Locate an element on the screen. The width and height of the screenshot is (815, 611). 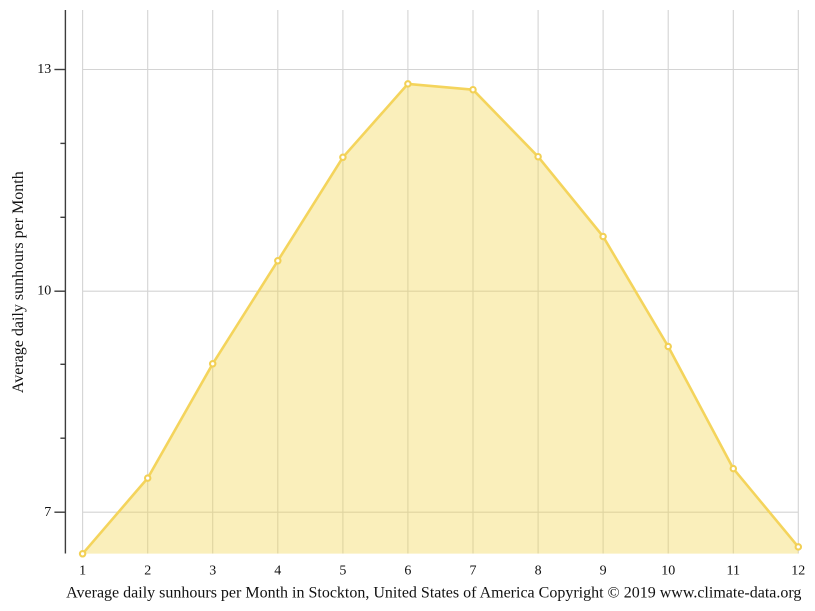
svg-text: 9 is located at coordinates (603, 571).